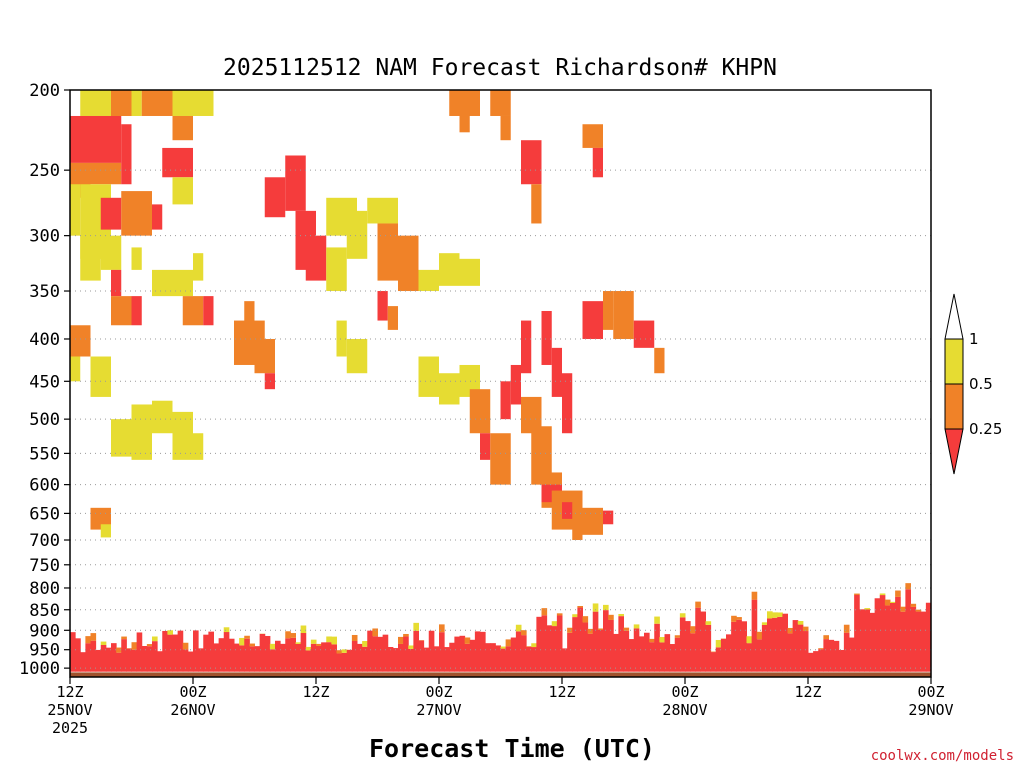 Image resolution: width=1024 pixels, height=768 pixels. Describe the element at coordinates (44, 631) in the screenshot. I see `y-tick-label: 900` at that location.